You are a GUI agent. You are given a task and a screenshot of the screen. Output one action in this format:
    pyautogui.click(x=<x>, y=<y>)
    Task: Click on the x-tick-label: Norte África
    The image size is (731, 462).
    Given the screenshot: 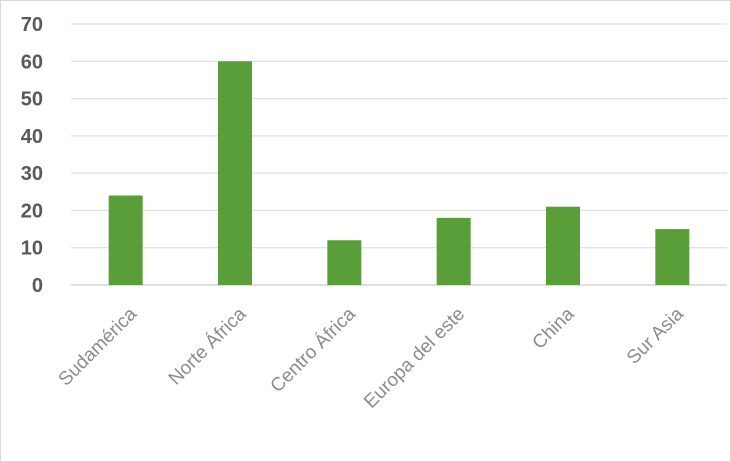 What is the action you would take?
    pyautogui.click(x=208, y=346)
    